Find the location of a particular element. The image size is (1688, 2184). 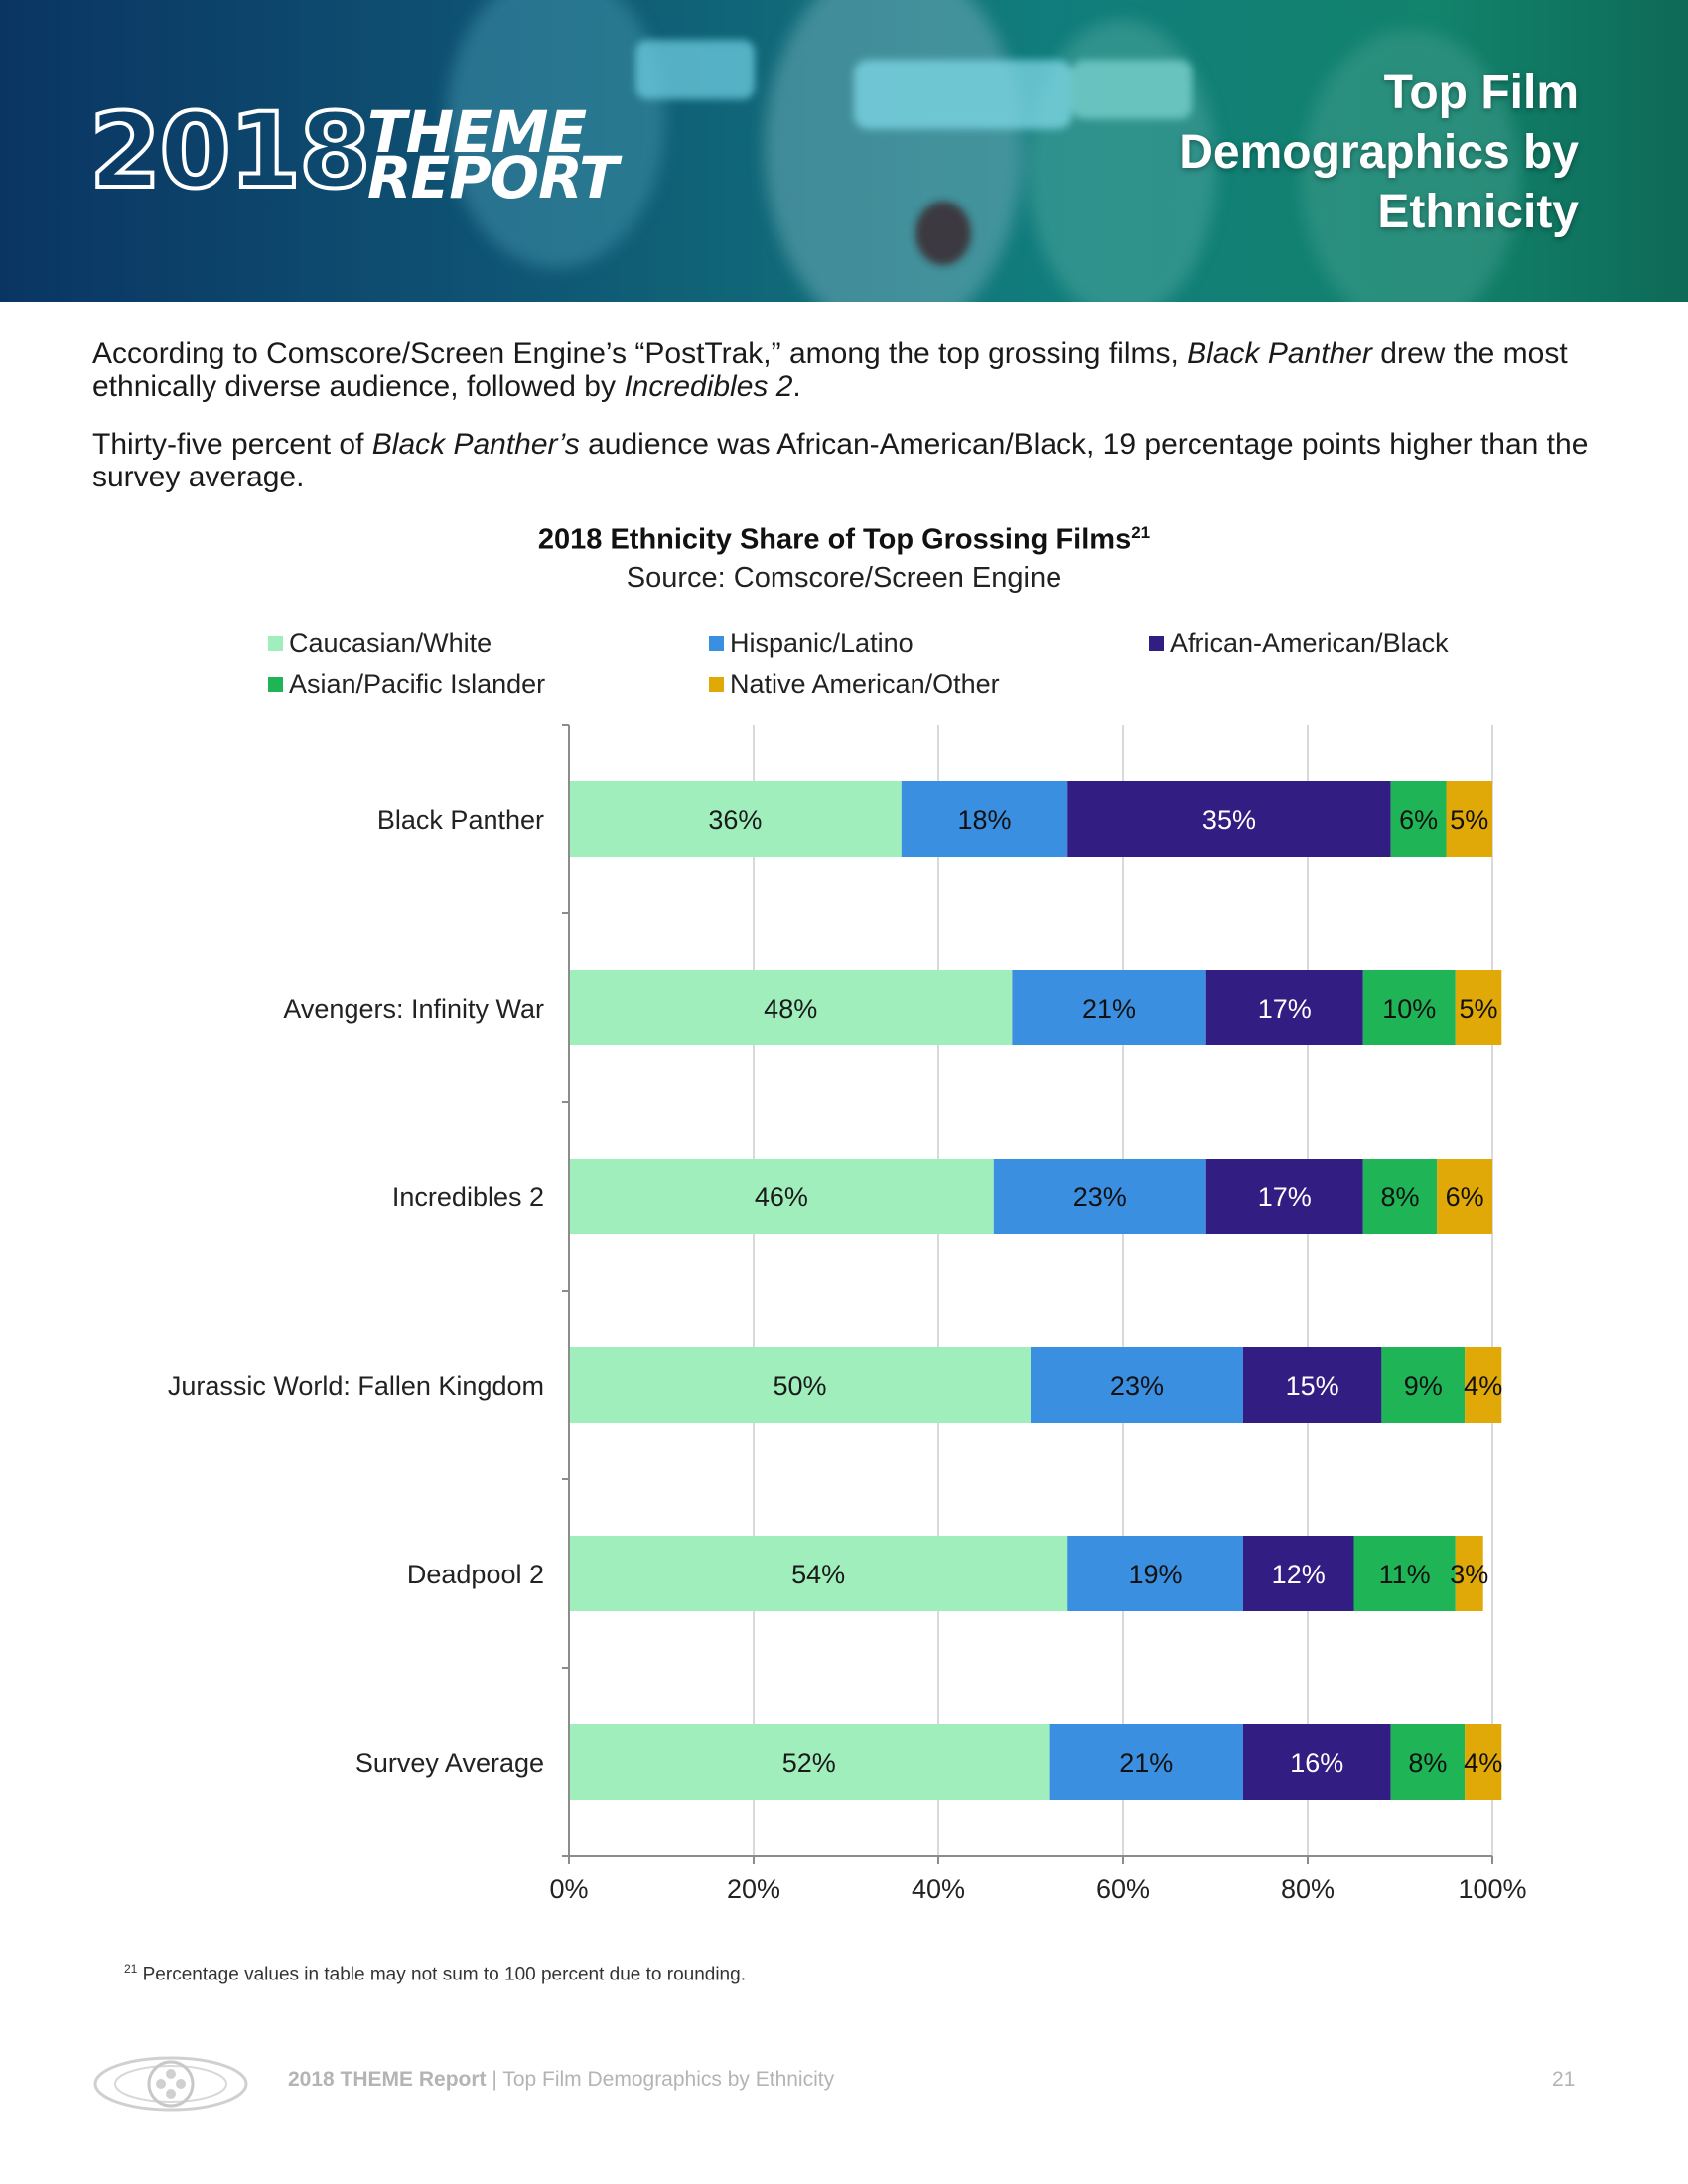

legend-item-caucasian-white: Caucasian/White is located at coordinates (380, 643).